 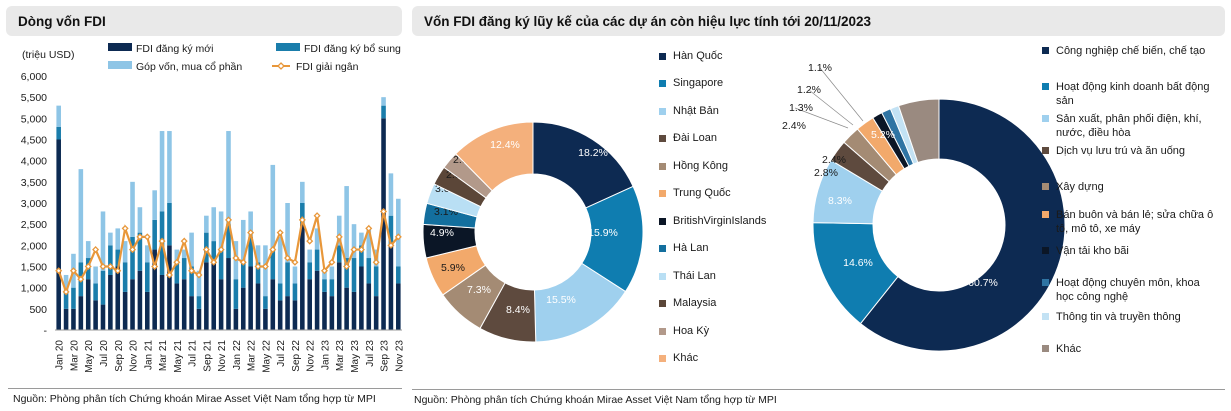 I want to click on left-panel-header: Dòng vốn FDI, so click(x=204, y=21).